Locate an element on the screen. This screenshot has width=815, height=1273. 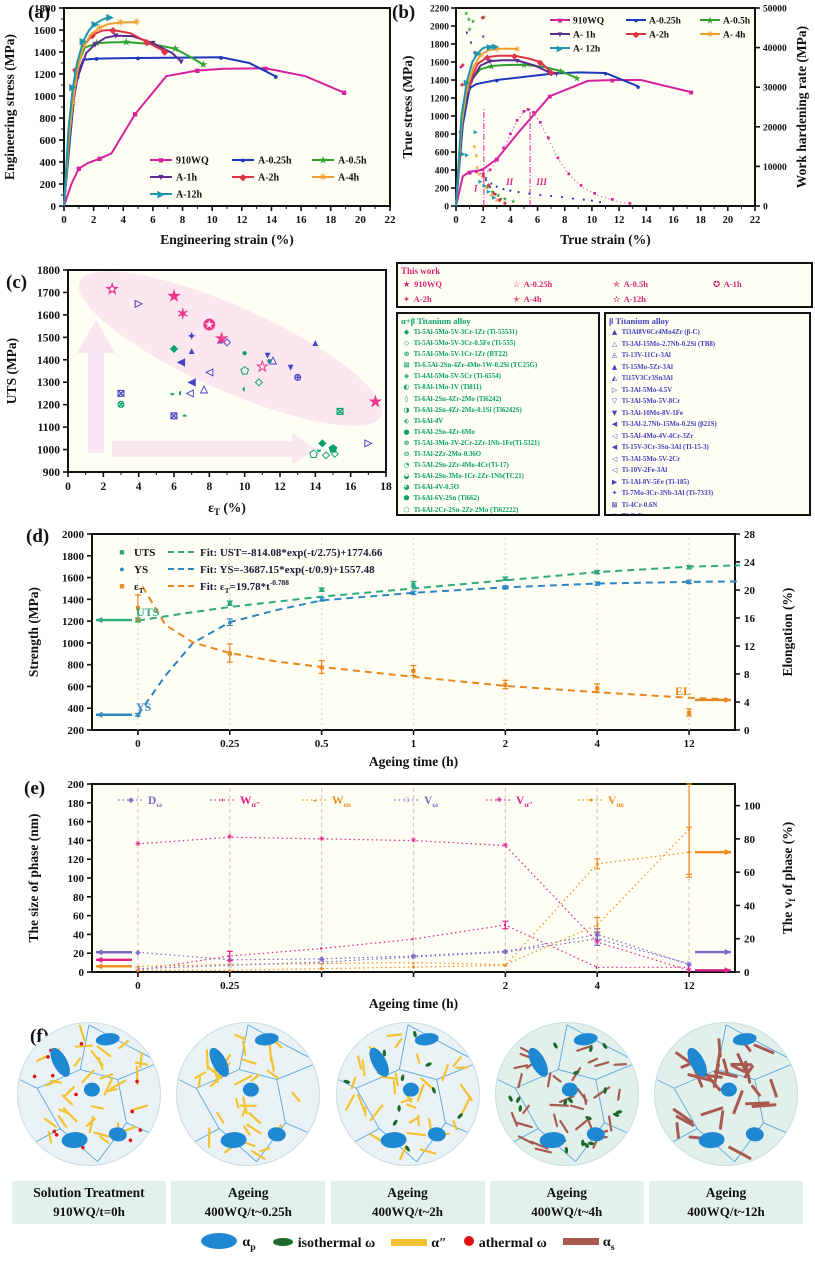
legend-item: ☆ A-0.25h is located at coordinates (532, 284).